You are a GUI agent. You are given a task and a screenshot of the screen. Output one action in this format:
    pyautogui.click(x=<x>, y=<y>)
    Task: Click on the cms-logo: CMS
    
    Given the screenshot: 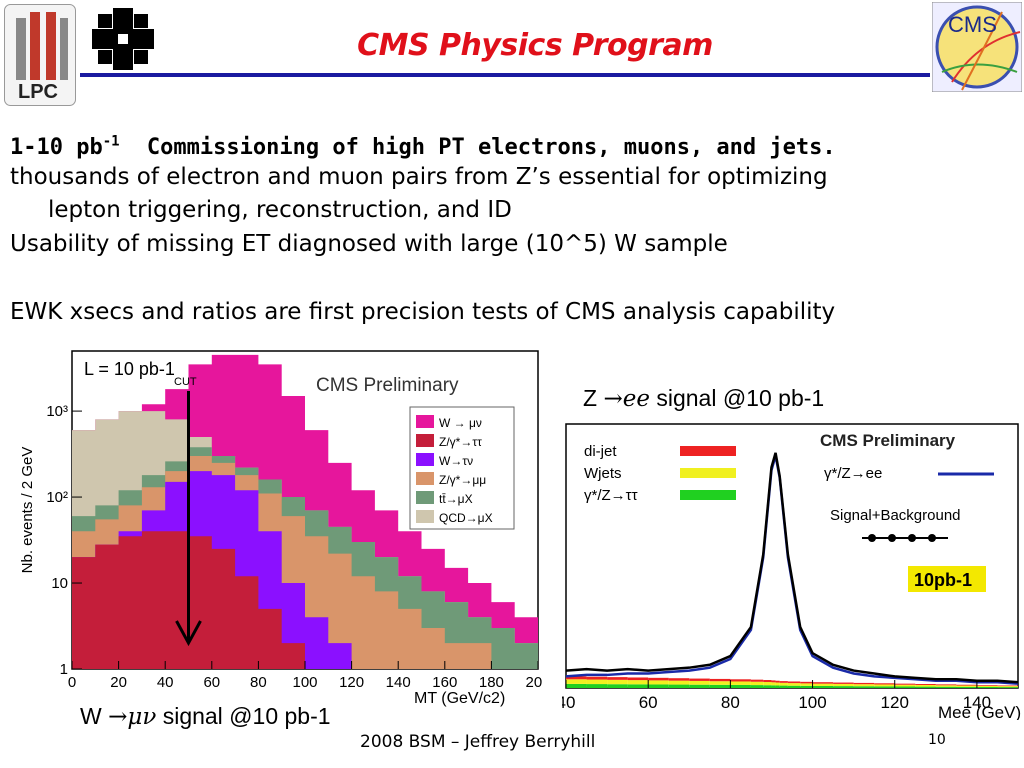 What is the action you would take?
    pyautogui.click(x=977, y=47)
    